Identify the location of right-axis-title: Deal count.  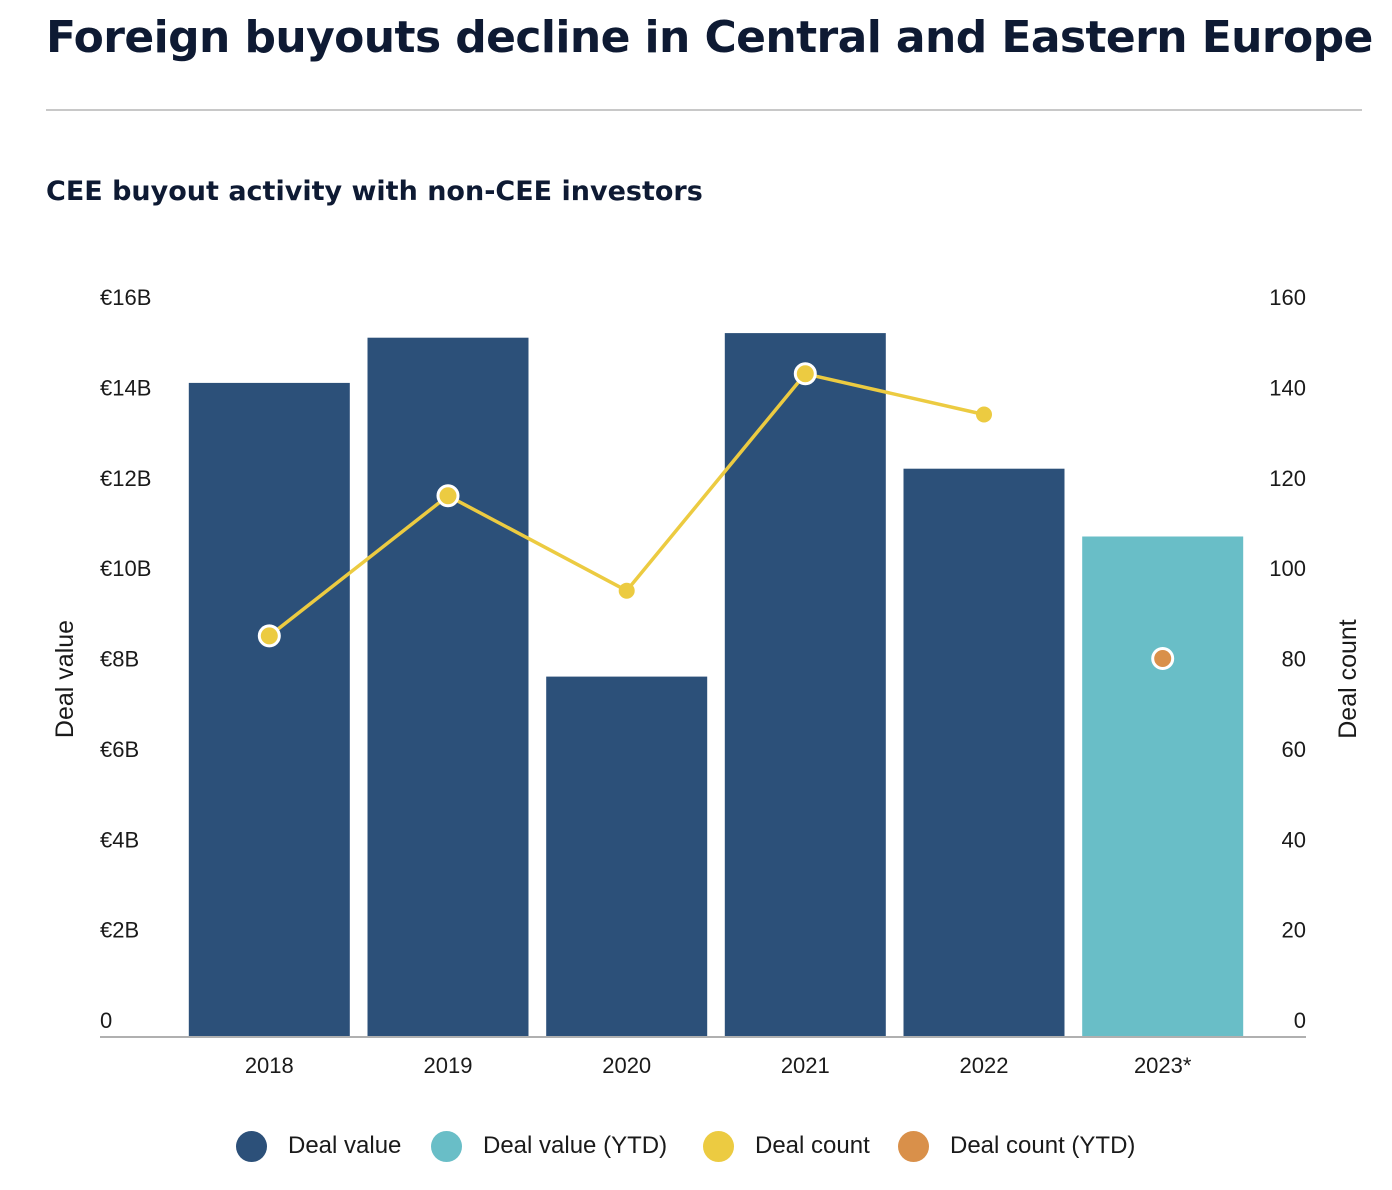
(1348, 679).